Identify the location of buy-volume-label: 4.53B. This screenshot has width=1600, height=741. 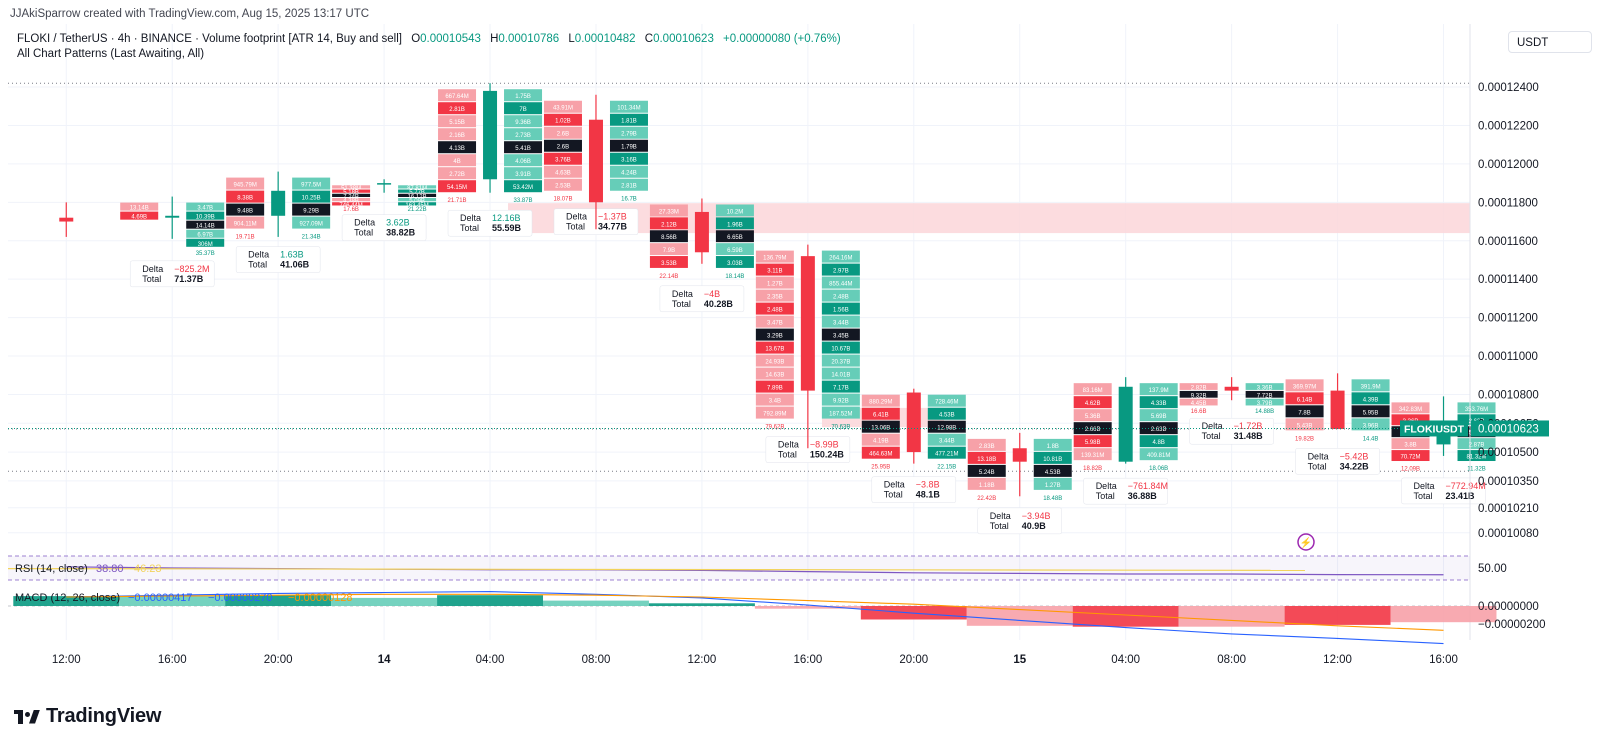
(1053, 473).